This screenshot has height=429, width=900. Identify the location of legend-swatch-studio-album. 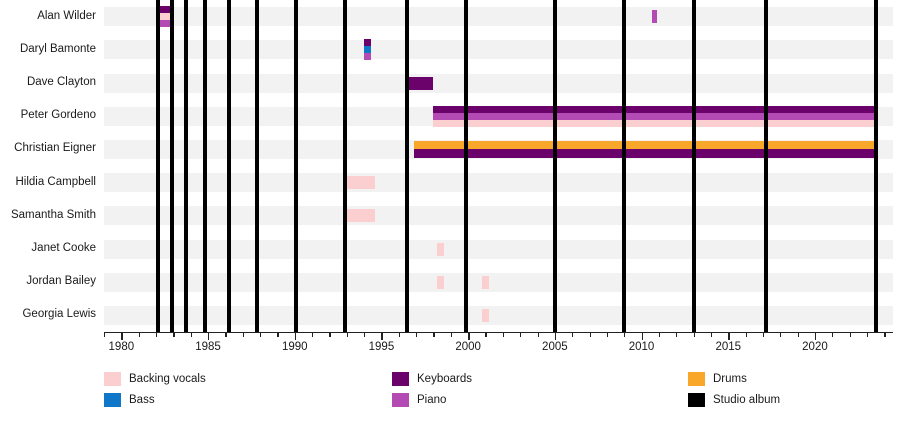
(696, 400).